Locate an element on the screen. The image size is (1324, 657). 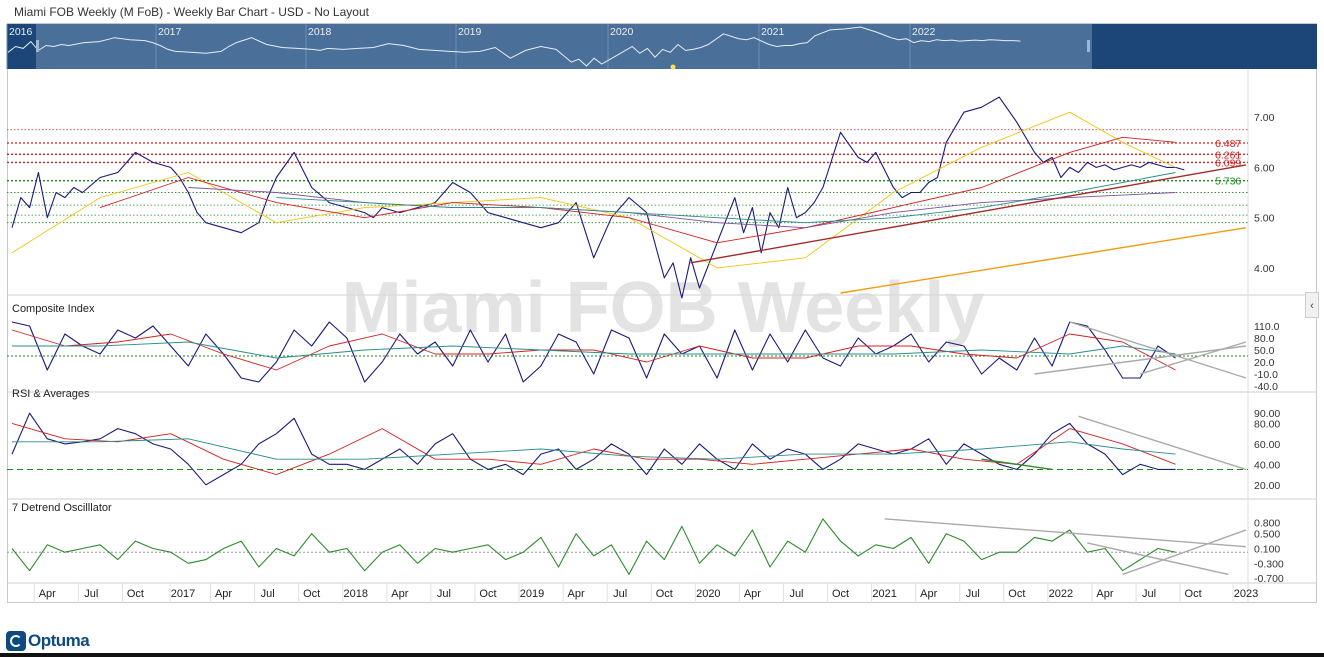
level-label: 6.261 is located at coordinates (1228, 155).